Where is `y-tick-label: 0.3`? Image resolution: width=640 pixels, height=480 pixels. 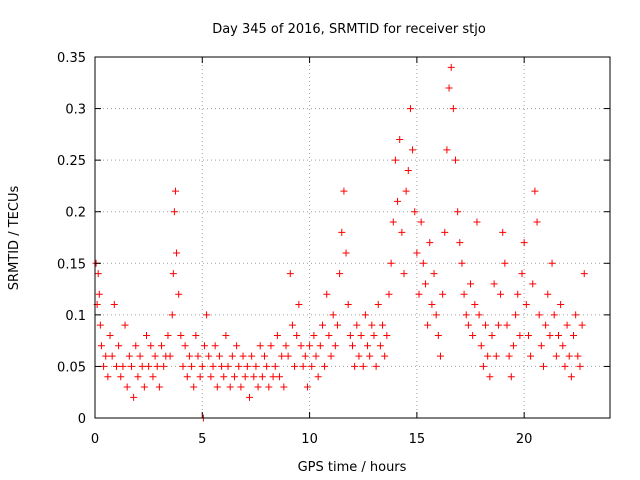
y-tick-label: 0.3 is located at coordinates (75, 110).